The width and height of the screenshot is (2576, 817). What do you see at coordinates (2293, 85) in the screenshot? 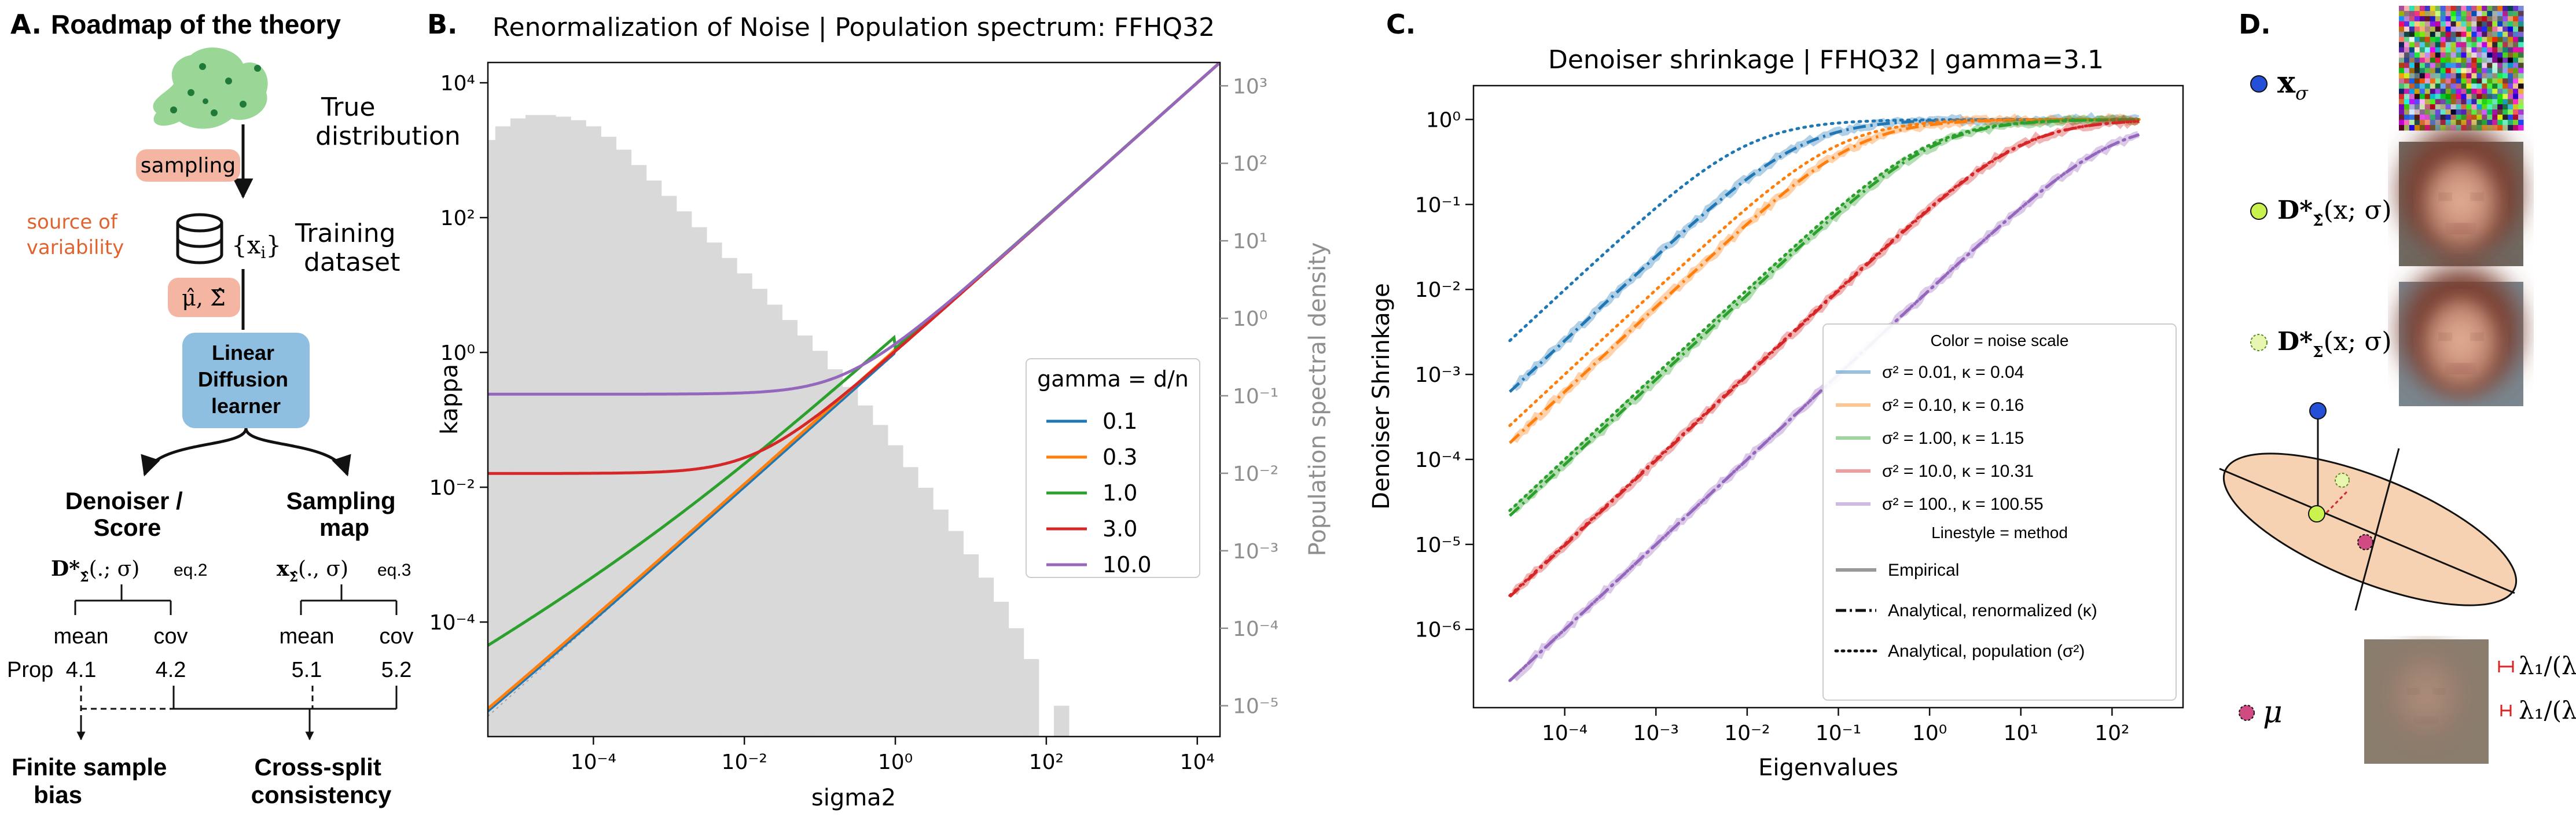
I see `x-sigma-label: xσ` at bounding box center [2293, 85].